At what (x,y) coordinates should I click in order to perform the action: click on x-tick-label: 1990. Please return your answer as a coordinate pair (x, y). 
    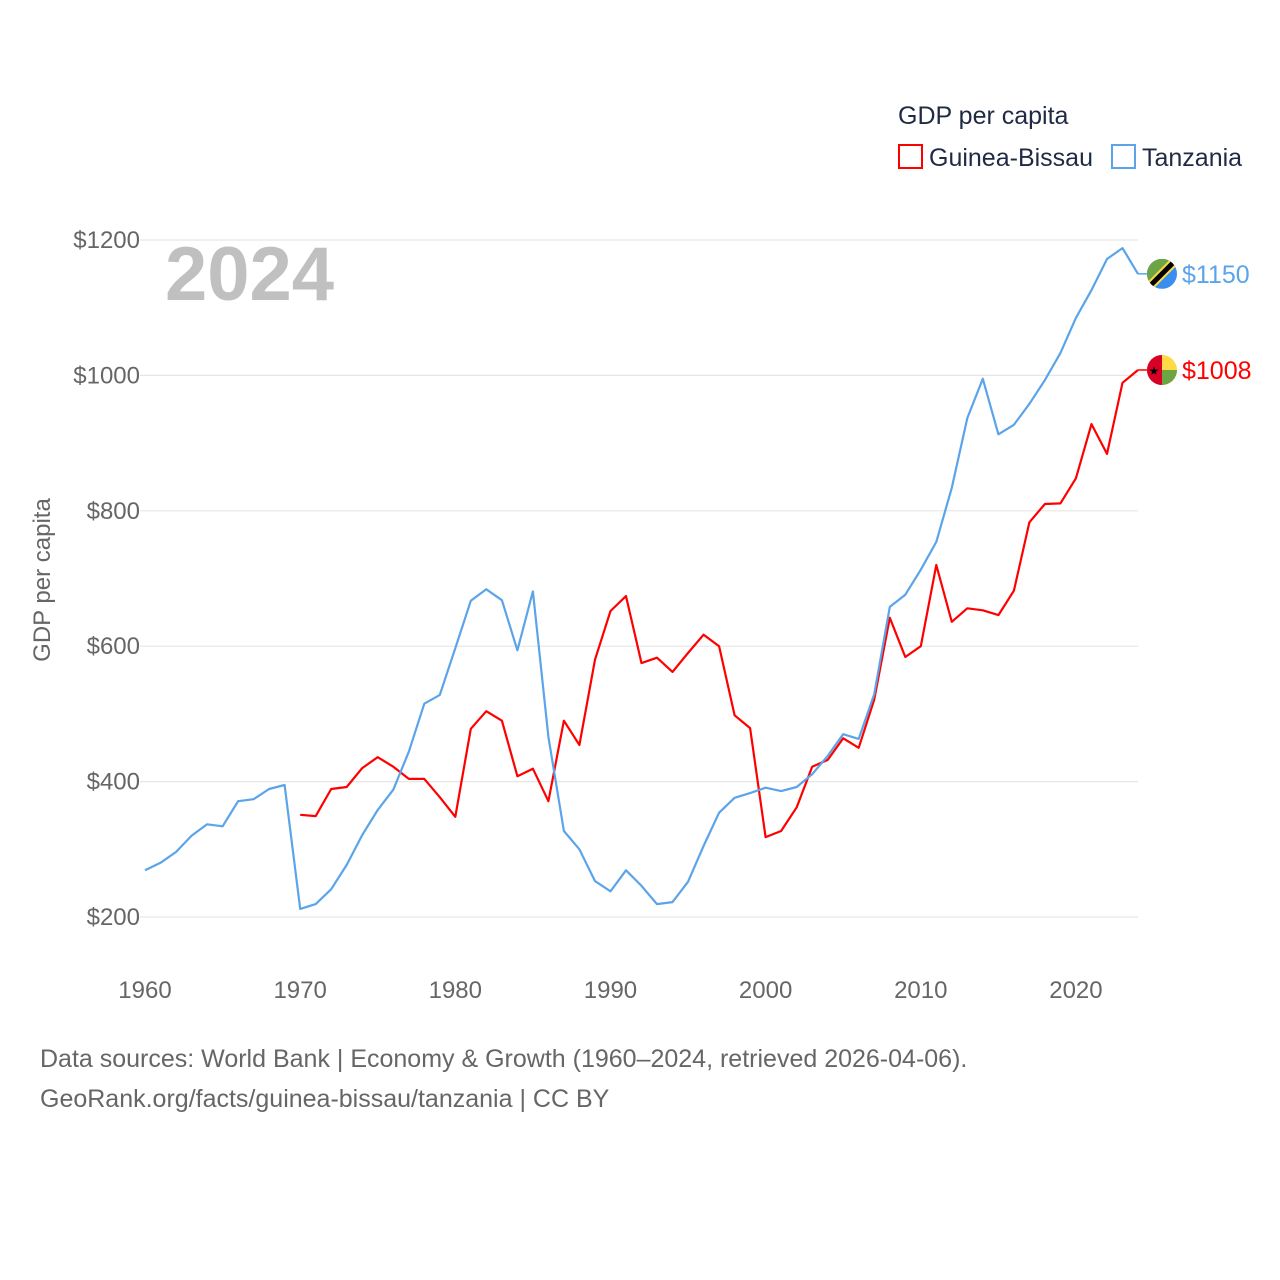
    Looking at the image, I should click on (610, 990).